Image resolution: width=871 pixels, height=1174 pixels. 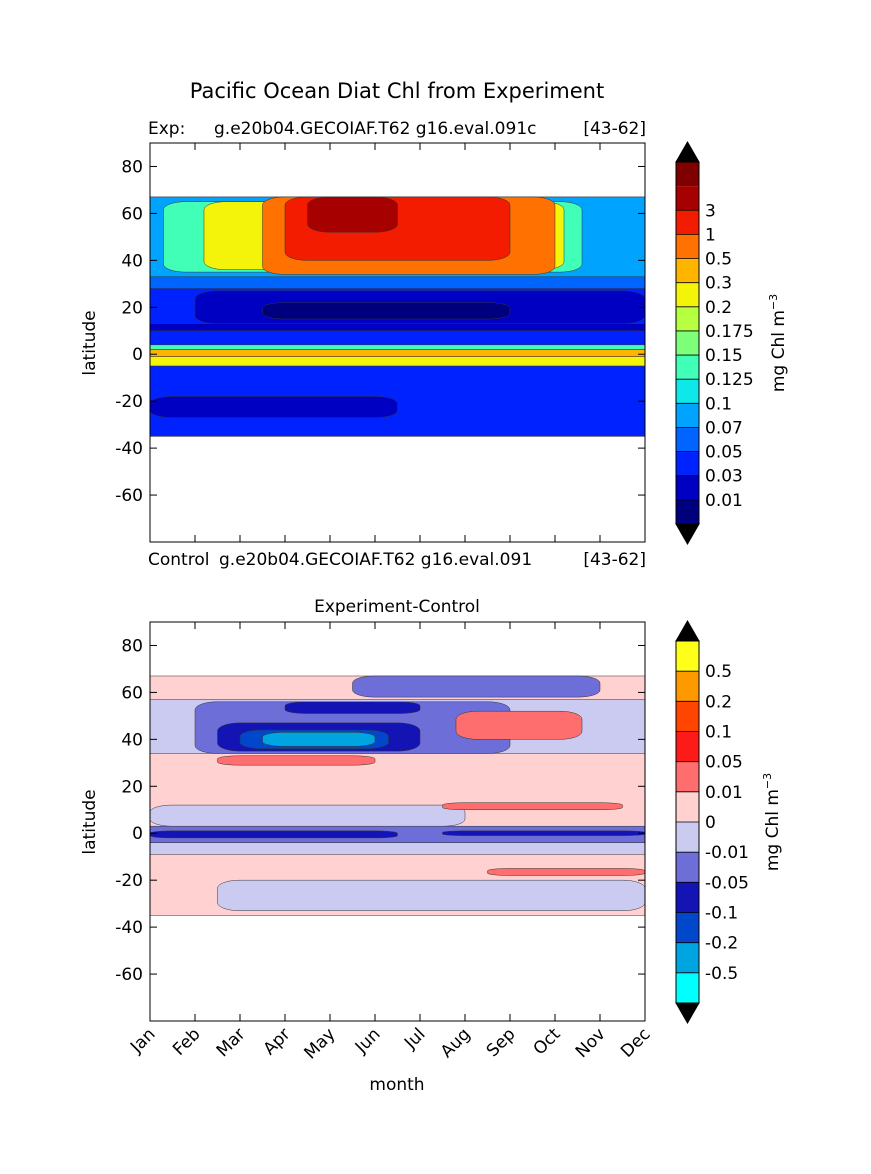 What do you see at coordinates (129, 402) in the screenshot?
I see `top-y-tick-label: -20` at bounding box center [129, 402].